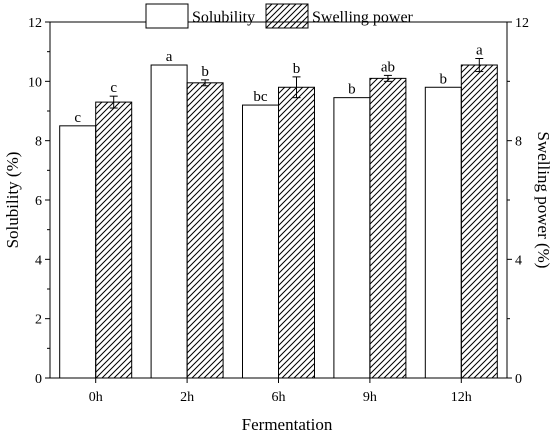 The width and height of the screenshot is (550, 437). I want to click on significance-label: ab, so click(388, 67).